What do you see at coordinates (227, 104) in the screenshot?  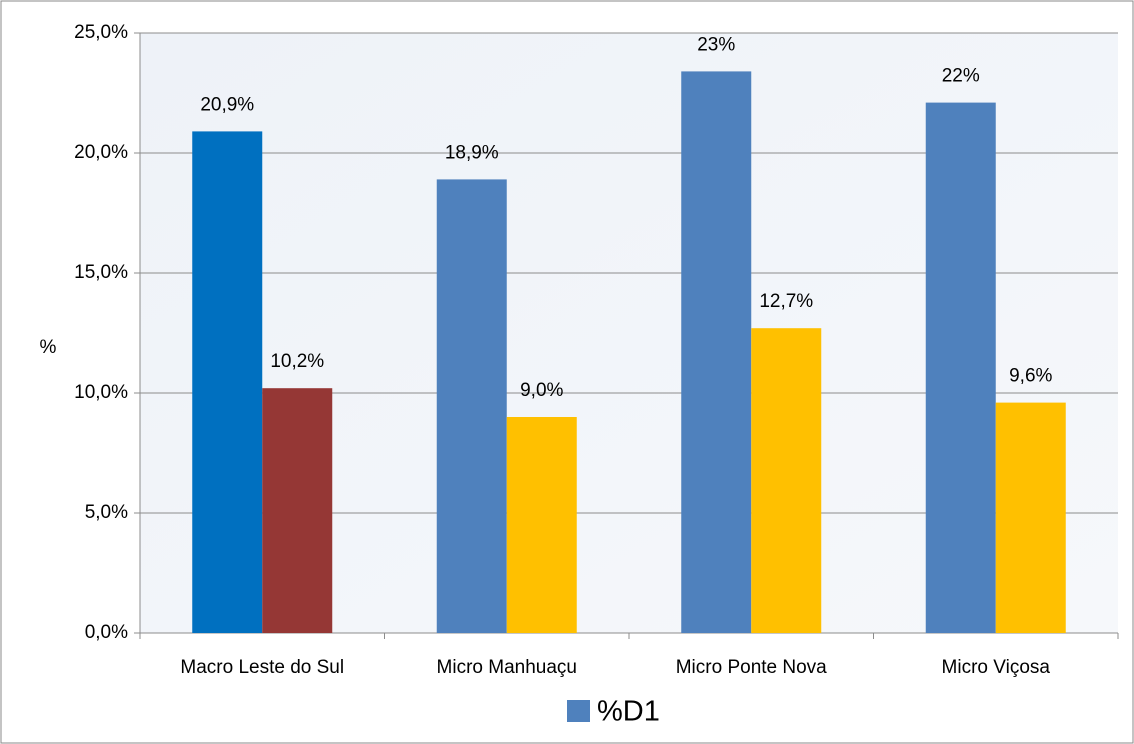 I see `data-label: 20,9%` at bounding box center [227, 104].